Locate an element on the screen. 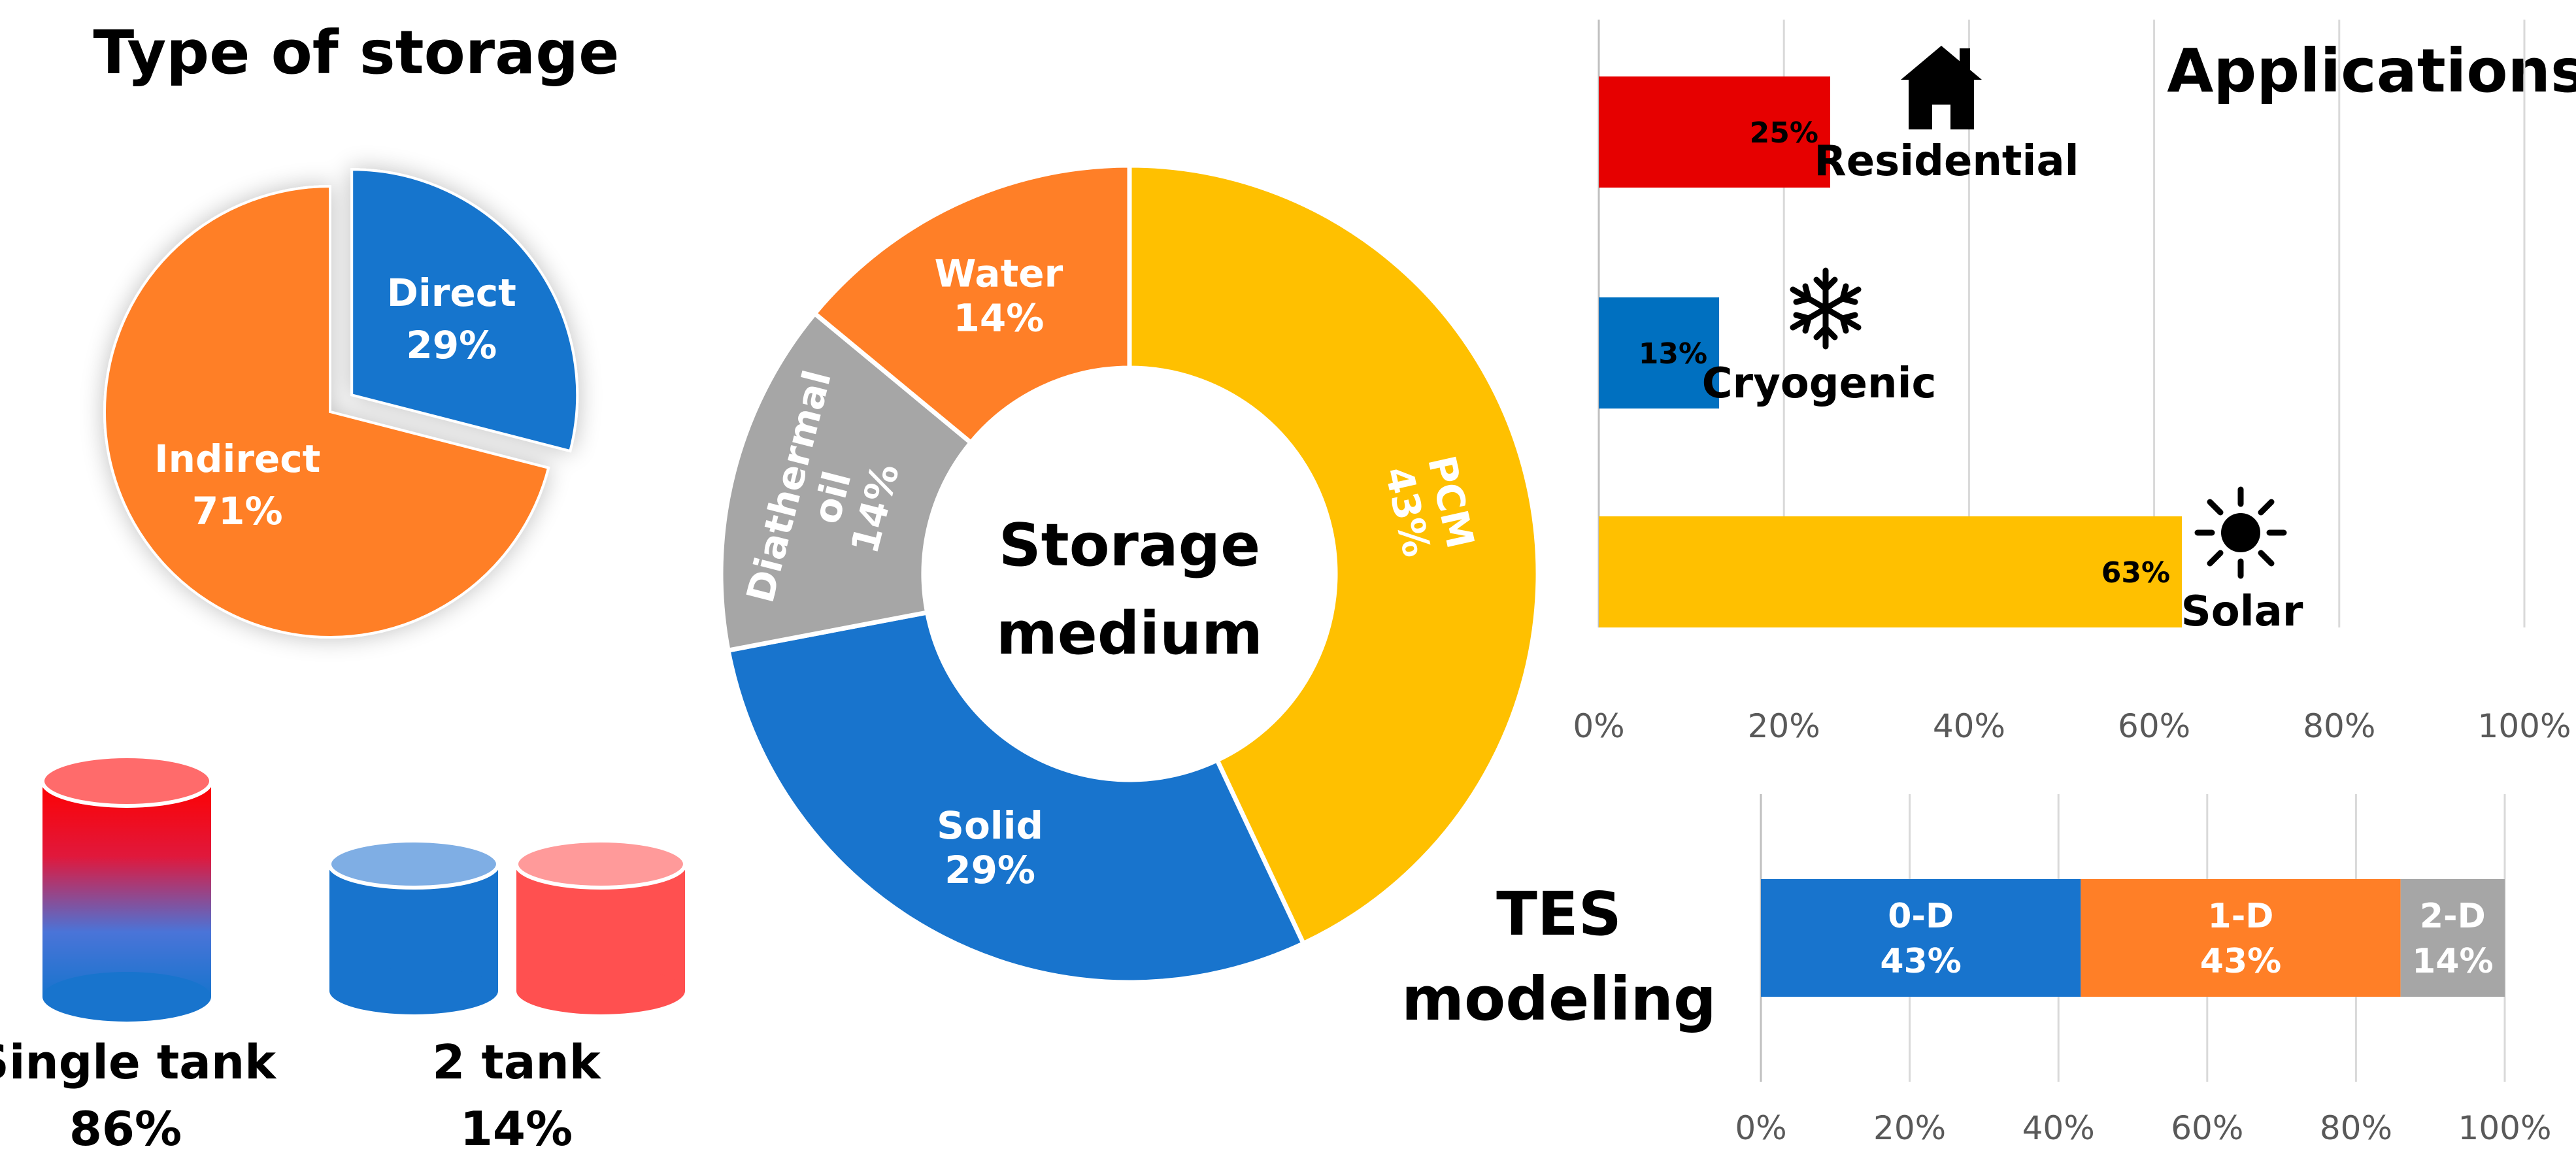  category-label-solar: Solar is located at coordinates (2242, 612).